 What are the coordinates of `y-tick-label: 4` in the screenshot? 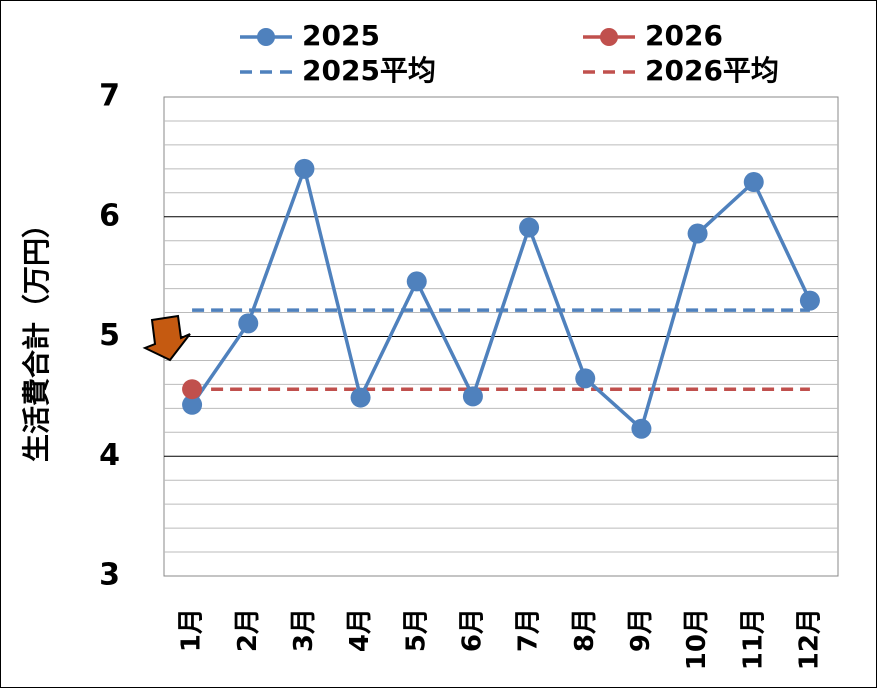 It's located at (109, 455).